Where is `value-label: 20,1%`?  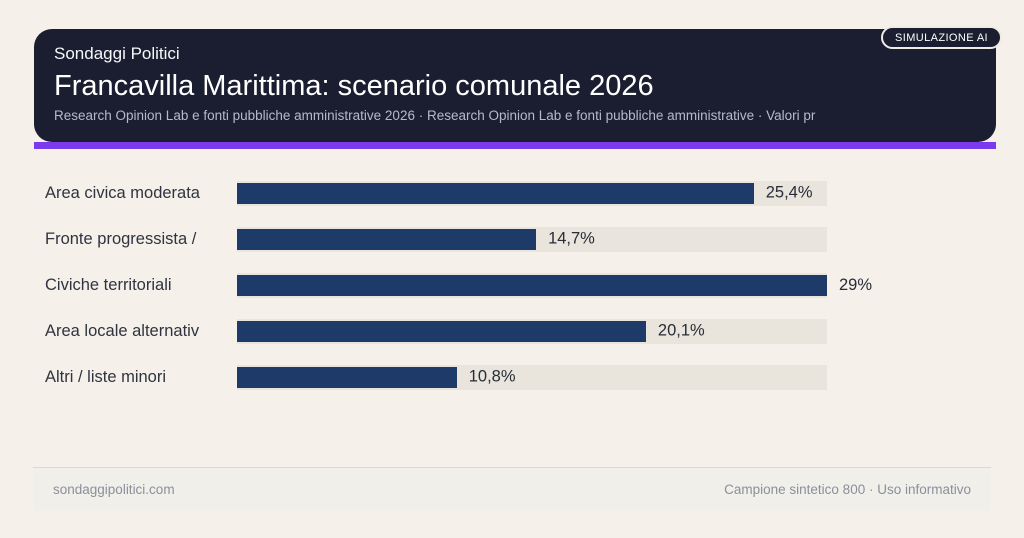
value-label: 20,1% is located at coordinates (681, 330).